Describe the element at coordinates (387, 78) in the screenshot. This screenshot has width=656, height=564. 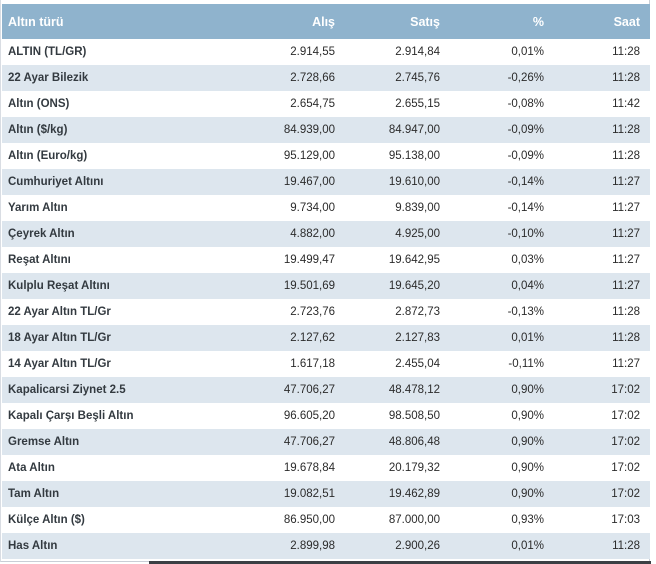
I see `sell-price: 2.745,76` at that location.